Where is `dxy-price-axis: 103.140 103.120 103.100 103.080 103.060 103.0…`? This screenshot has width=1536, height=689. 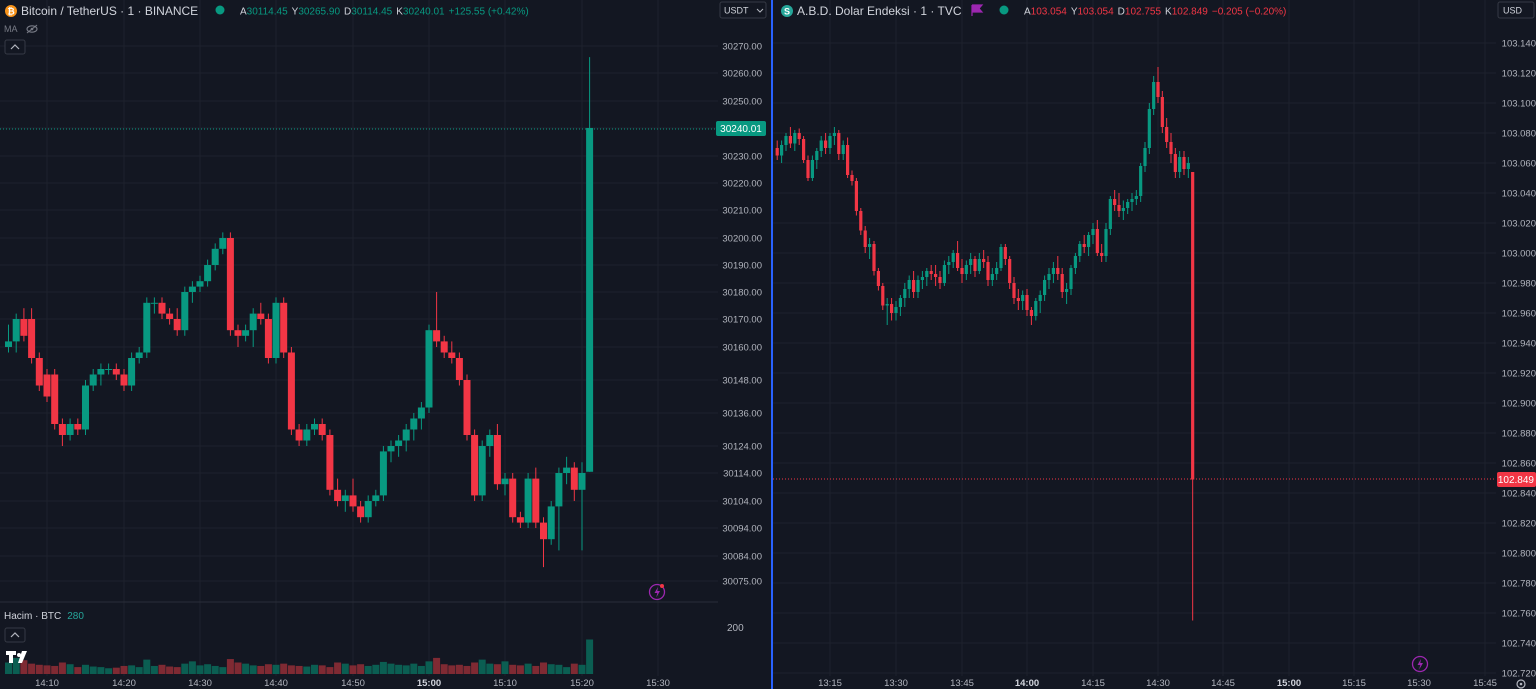
dxy-price-axis: 103.140 103.120 103.100 103.080 103.060 103.0… is located at coordinates (1519, 359).